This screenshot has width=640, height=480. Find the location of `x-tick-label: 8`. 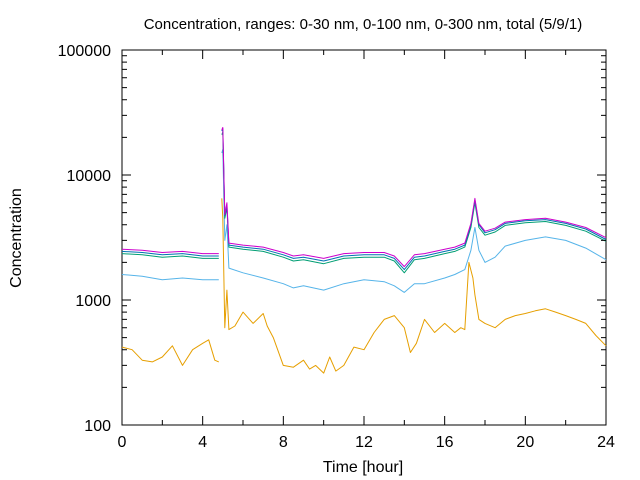

x-tick-label: 8 is located at coordinates (283, 442).